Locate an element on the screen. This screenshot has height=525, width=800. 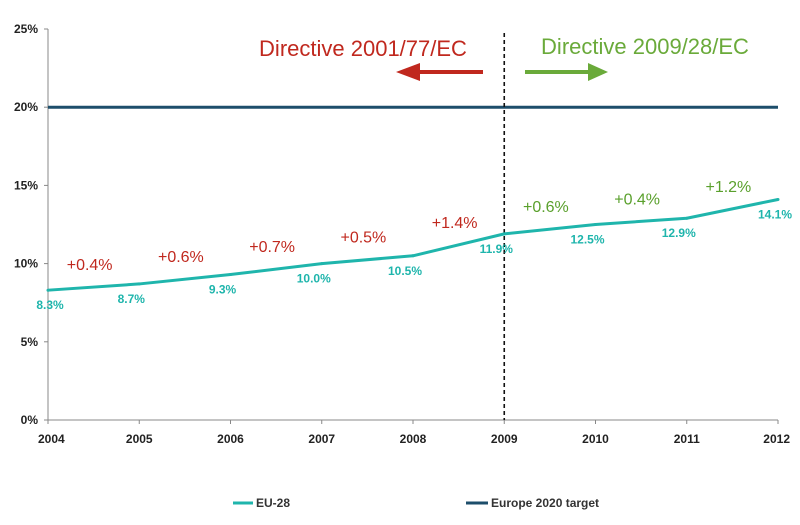
left-directive-label: Directive 2001/77/EC is located at coordinates (363, 48).